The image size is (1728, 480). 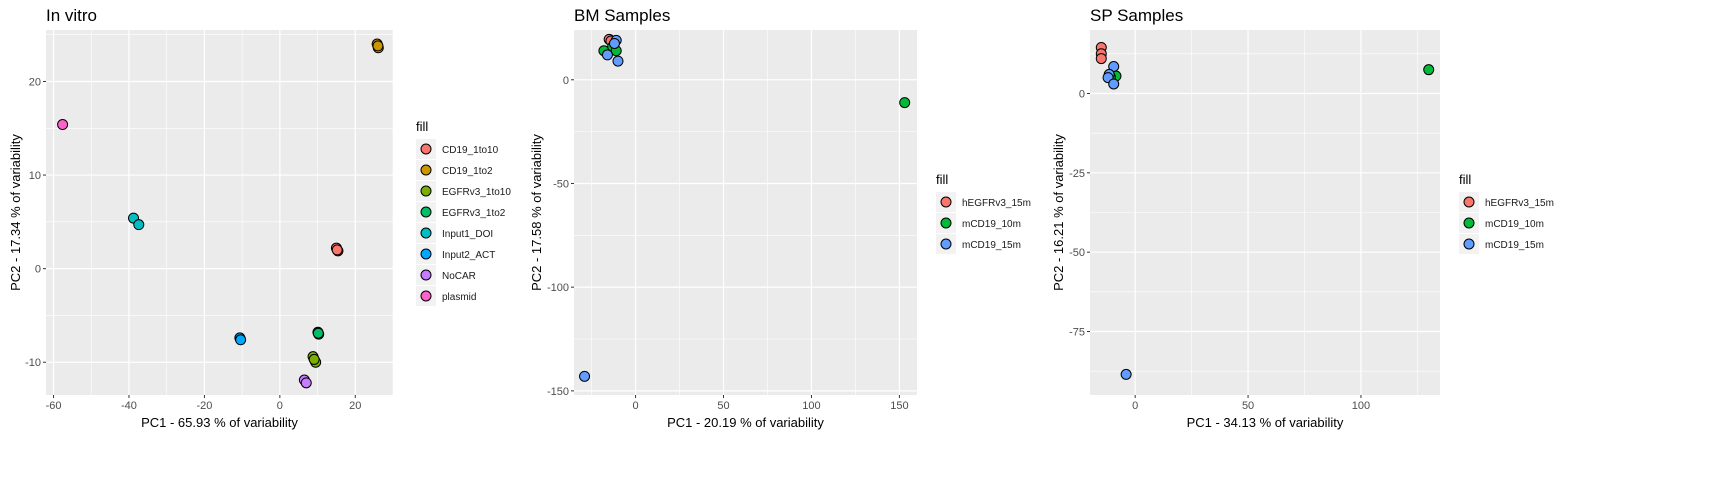 I want to click on x-axis-label: PC1 - 65.93 % of variability, so click(x=219, y=422).